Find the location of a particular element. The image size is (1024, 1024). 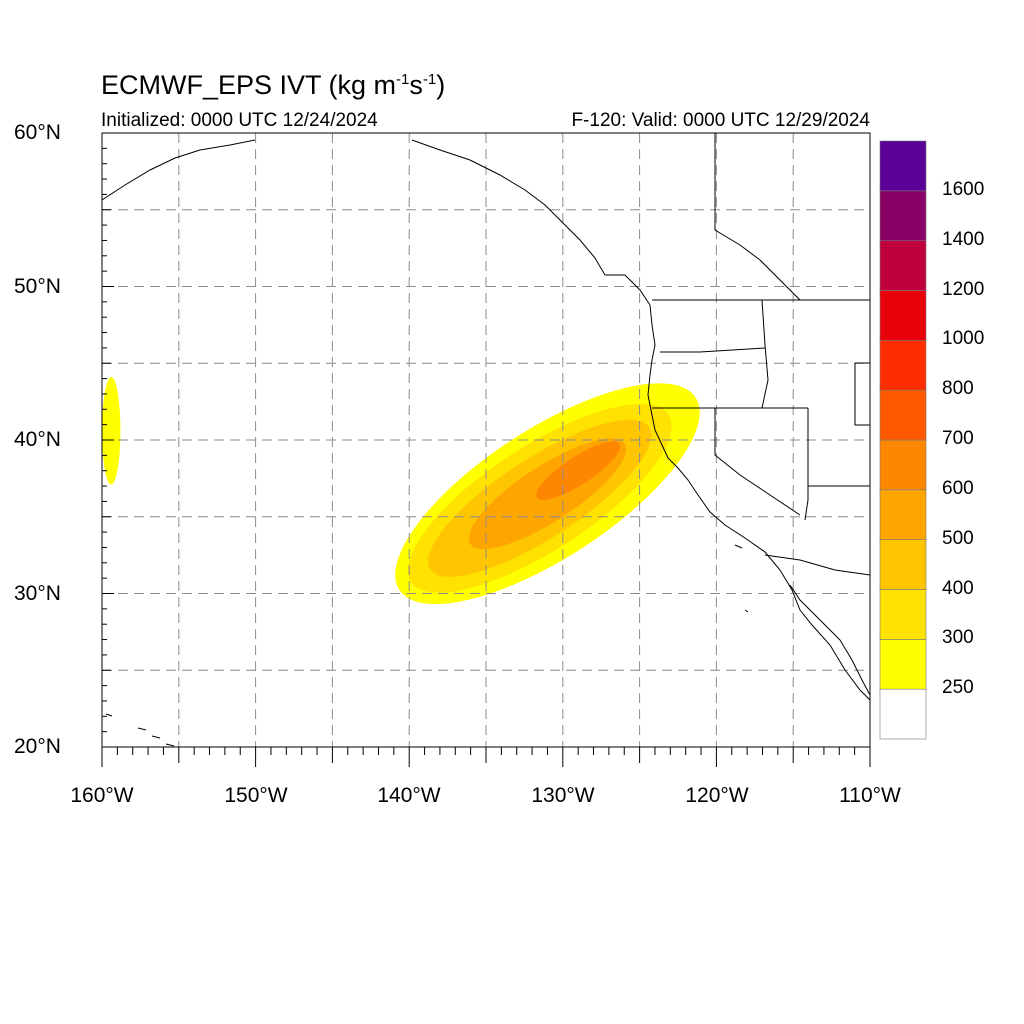

colorbar-label: 1000 is located at coordinates (963, 339).